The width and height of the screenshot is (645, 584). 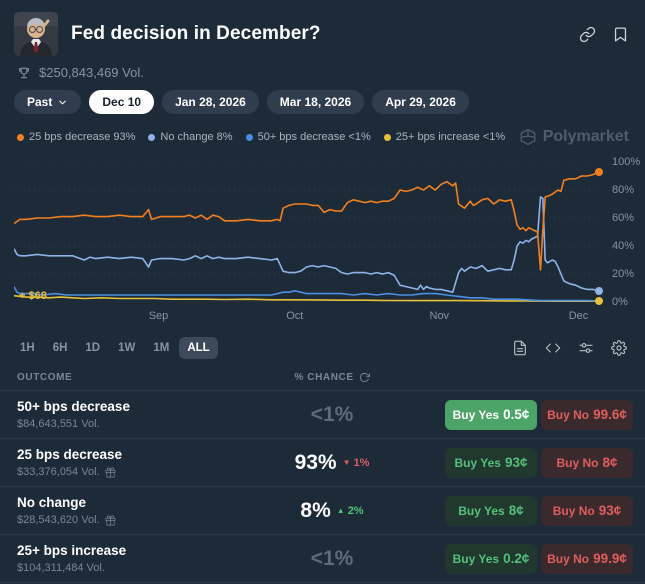 I want to click on timeframe-1w: 1W, so click(x=126, y=348).